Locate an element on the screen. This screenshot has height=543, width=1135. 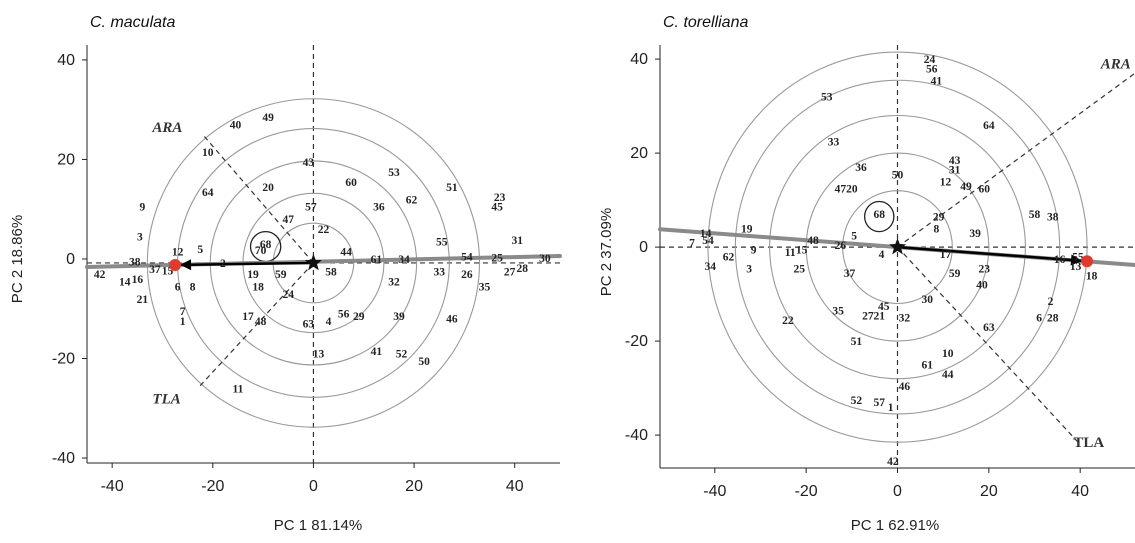
y-tick-label: -20 is located at coordinates (63, 359).